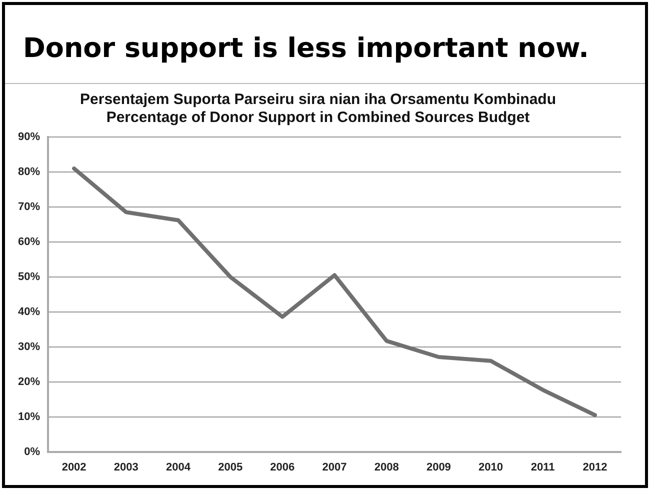 This screenshot has height=490, width=650. Describe the element at coordinates (29, 416) in the screenshot. I see `y-tick-label: 10%` at that location.